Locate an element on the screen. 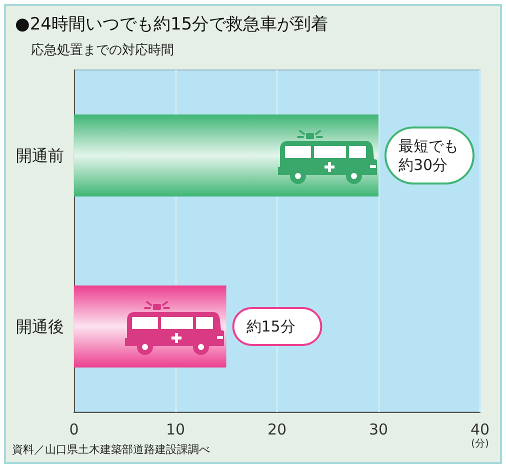 Image resolution: width=506 pixels, height=468 pixels. x-tick-label: 40 is located at coordinates (480, 429).